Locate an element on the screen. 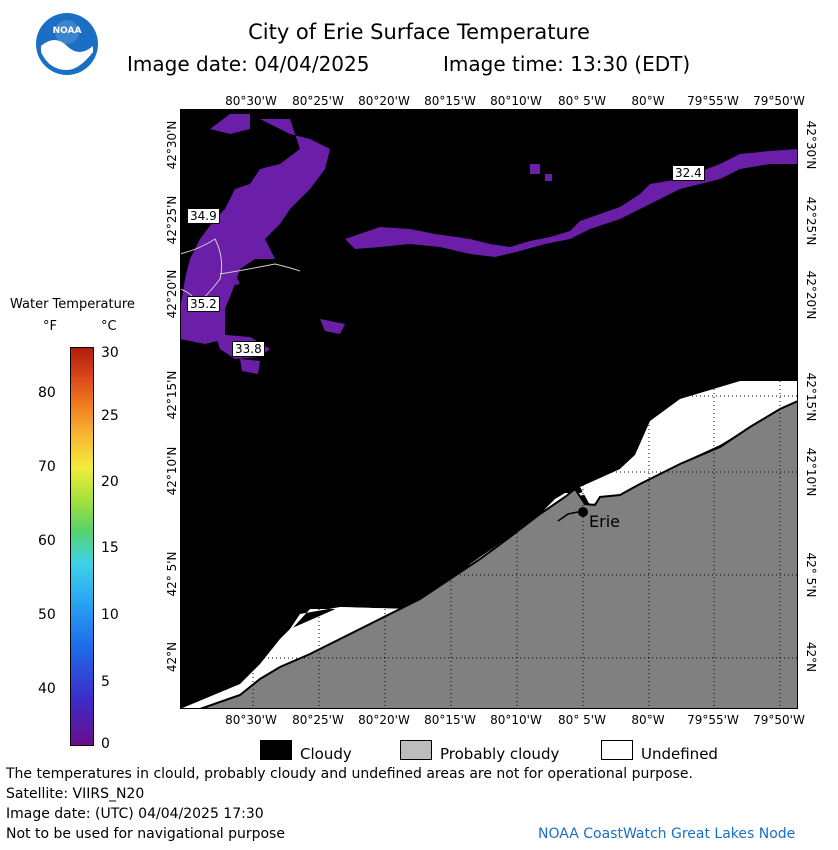 The image size is (838, 850). page-title: City of Erie Surface Temperature is located at coordinates (419, 32).